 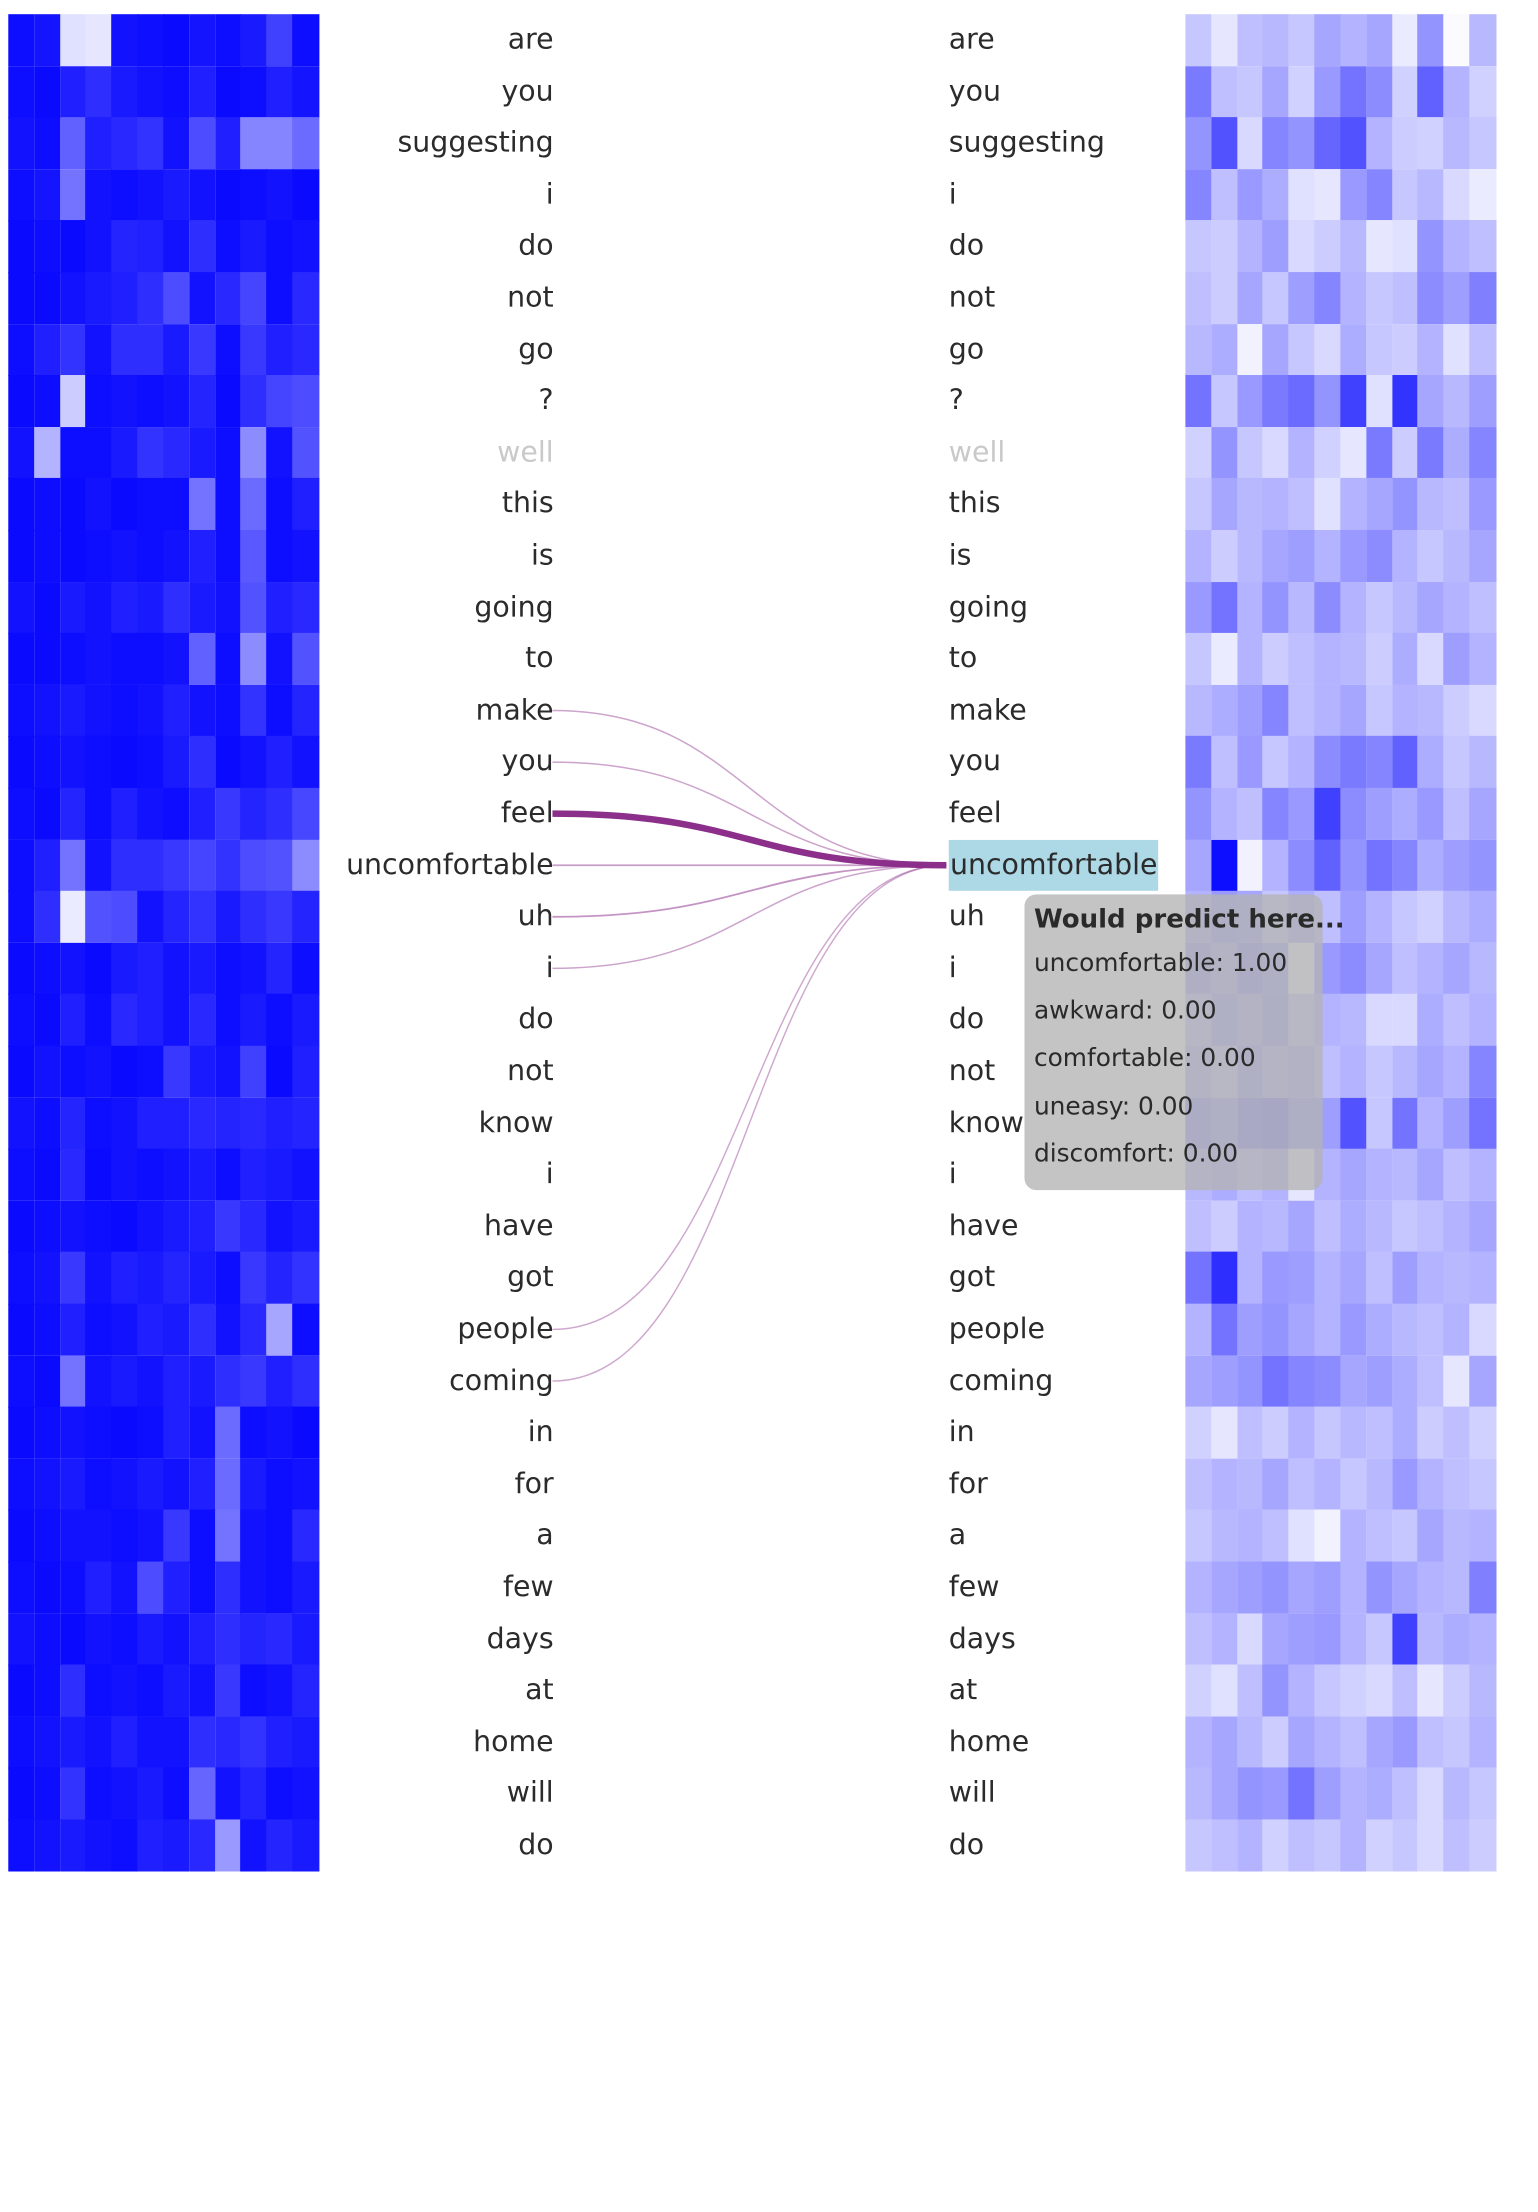 I want to click on target-token: go, so click(x=966, y=348).